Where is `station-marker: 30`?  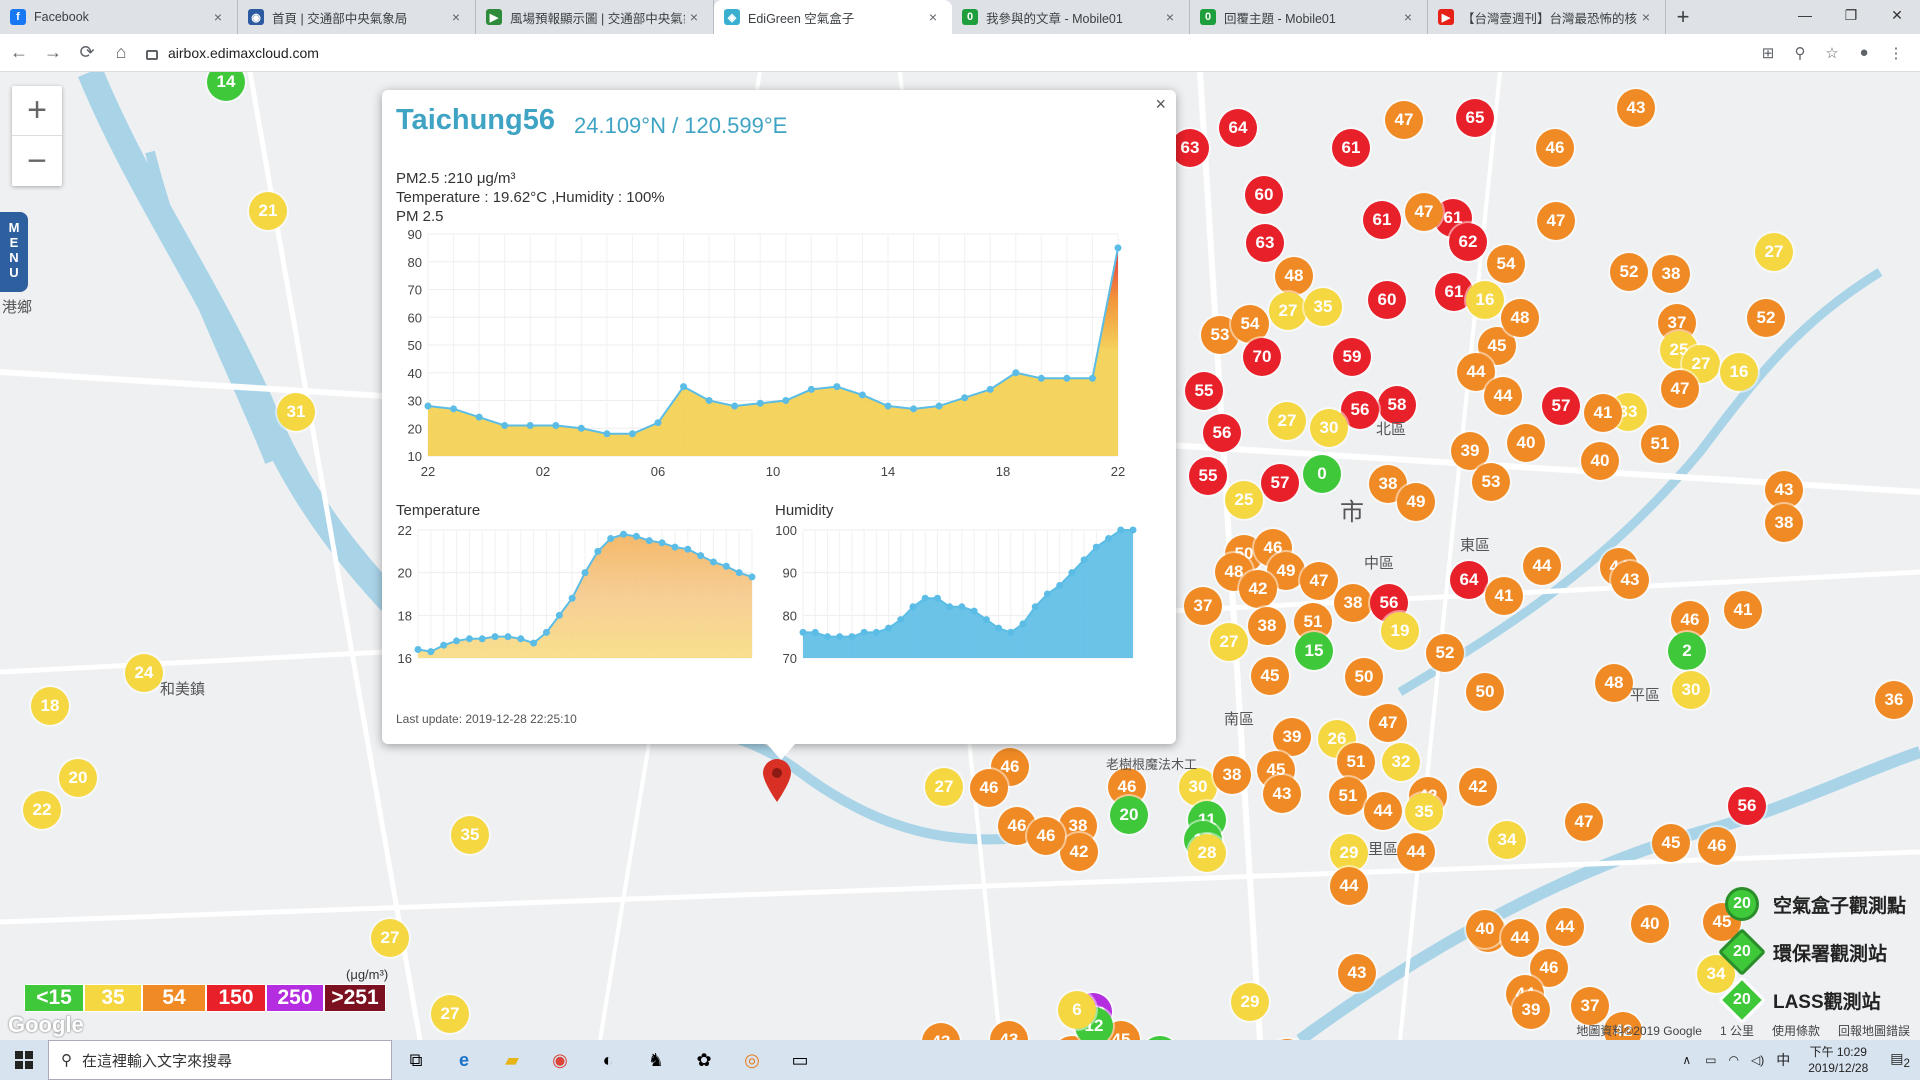
station-marker: 30 is located at coordinates (1691, 690).